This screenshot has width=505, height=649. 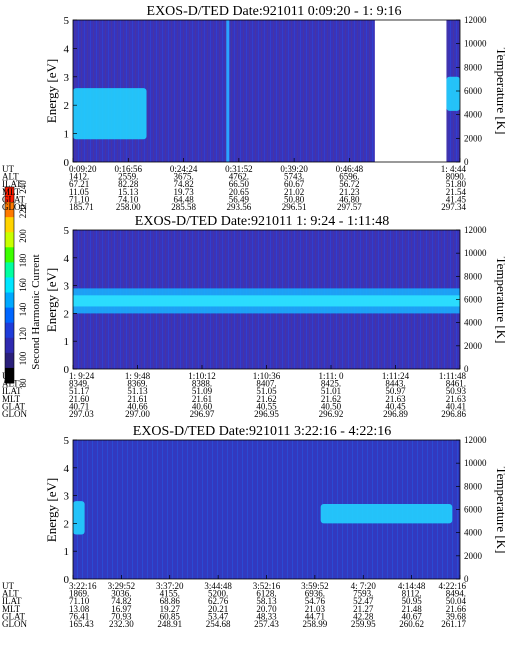 I want to click on orbit-value: 20.70, so click(x=266, y=609).